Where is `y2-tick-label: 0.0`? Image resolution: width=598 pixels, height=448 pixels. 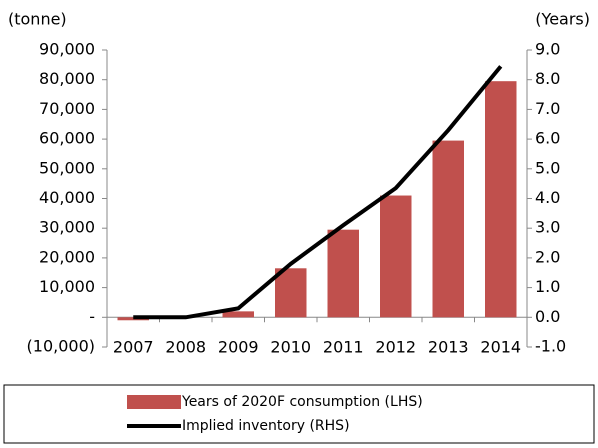 y2-tick-label: 0.0 is located at coordinates (547, 316).